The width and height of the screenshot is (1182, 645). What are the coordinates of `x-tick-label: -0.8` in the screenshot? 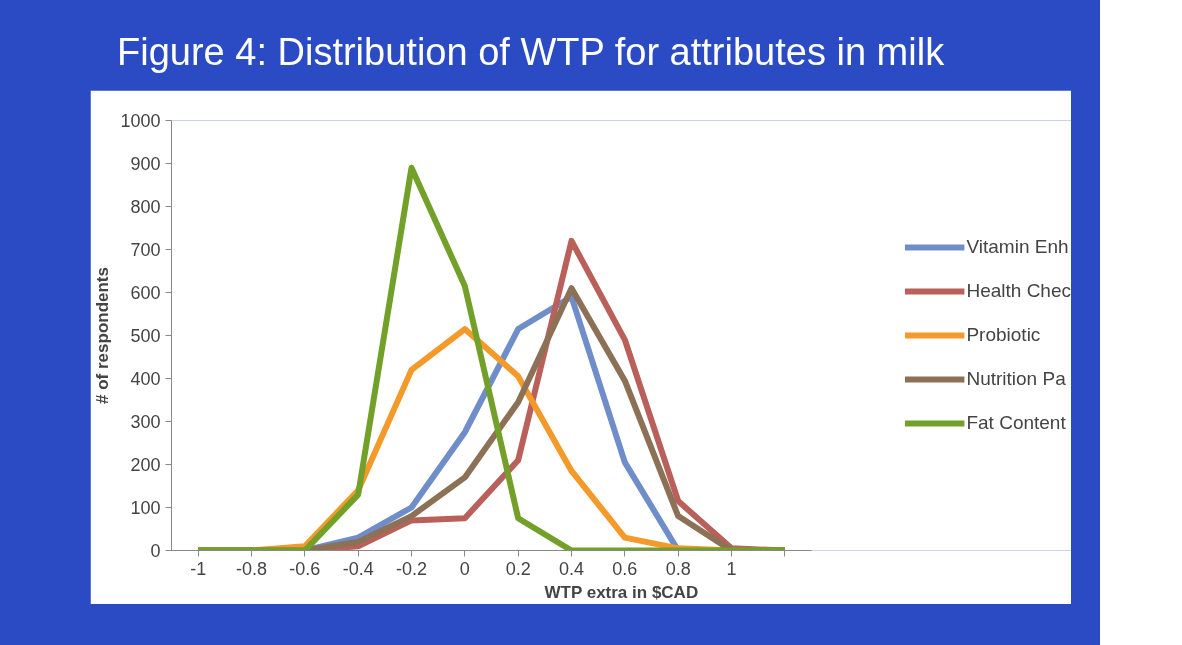 It's located at (251, 568).